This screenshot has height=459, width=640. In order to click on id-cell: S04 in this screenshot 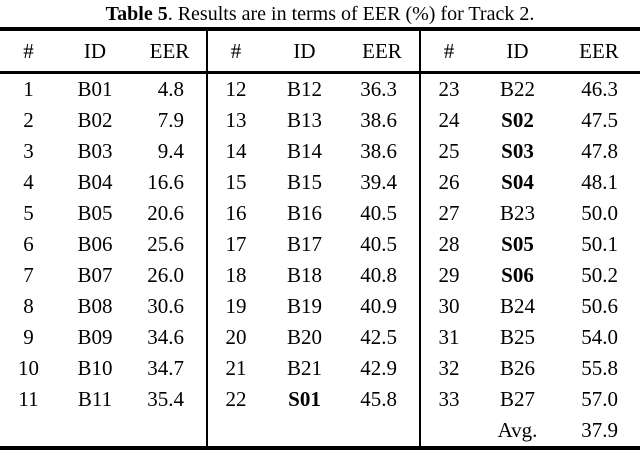, I will do `click(517, 182)`.